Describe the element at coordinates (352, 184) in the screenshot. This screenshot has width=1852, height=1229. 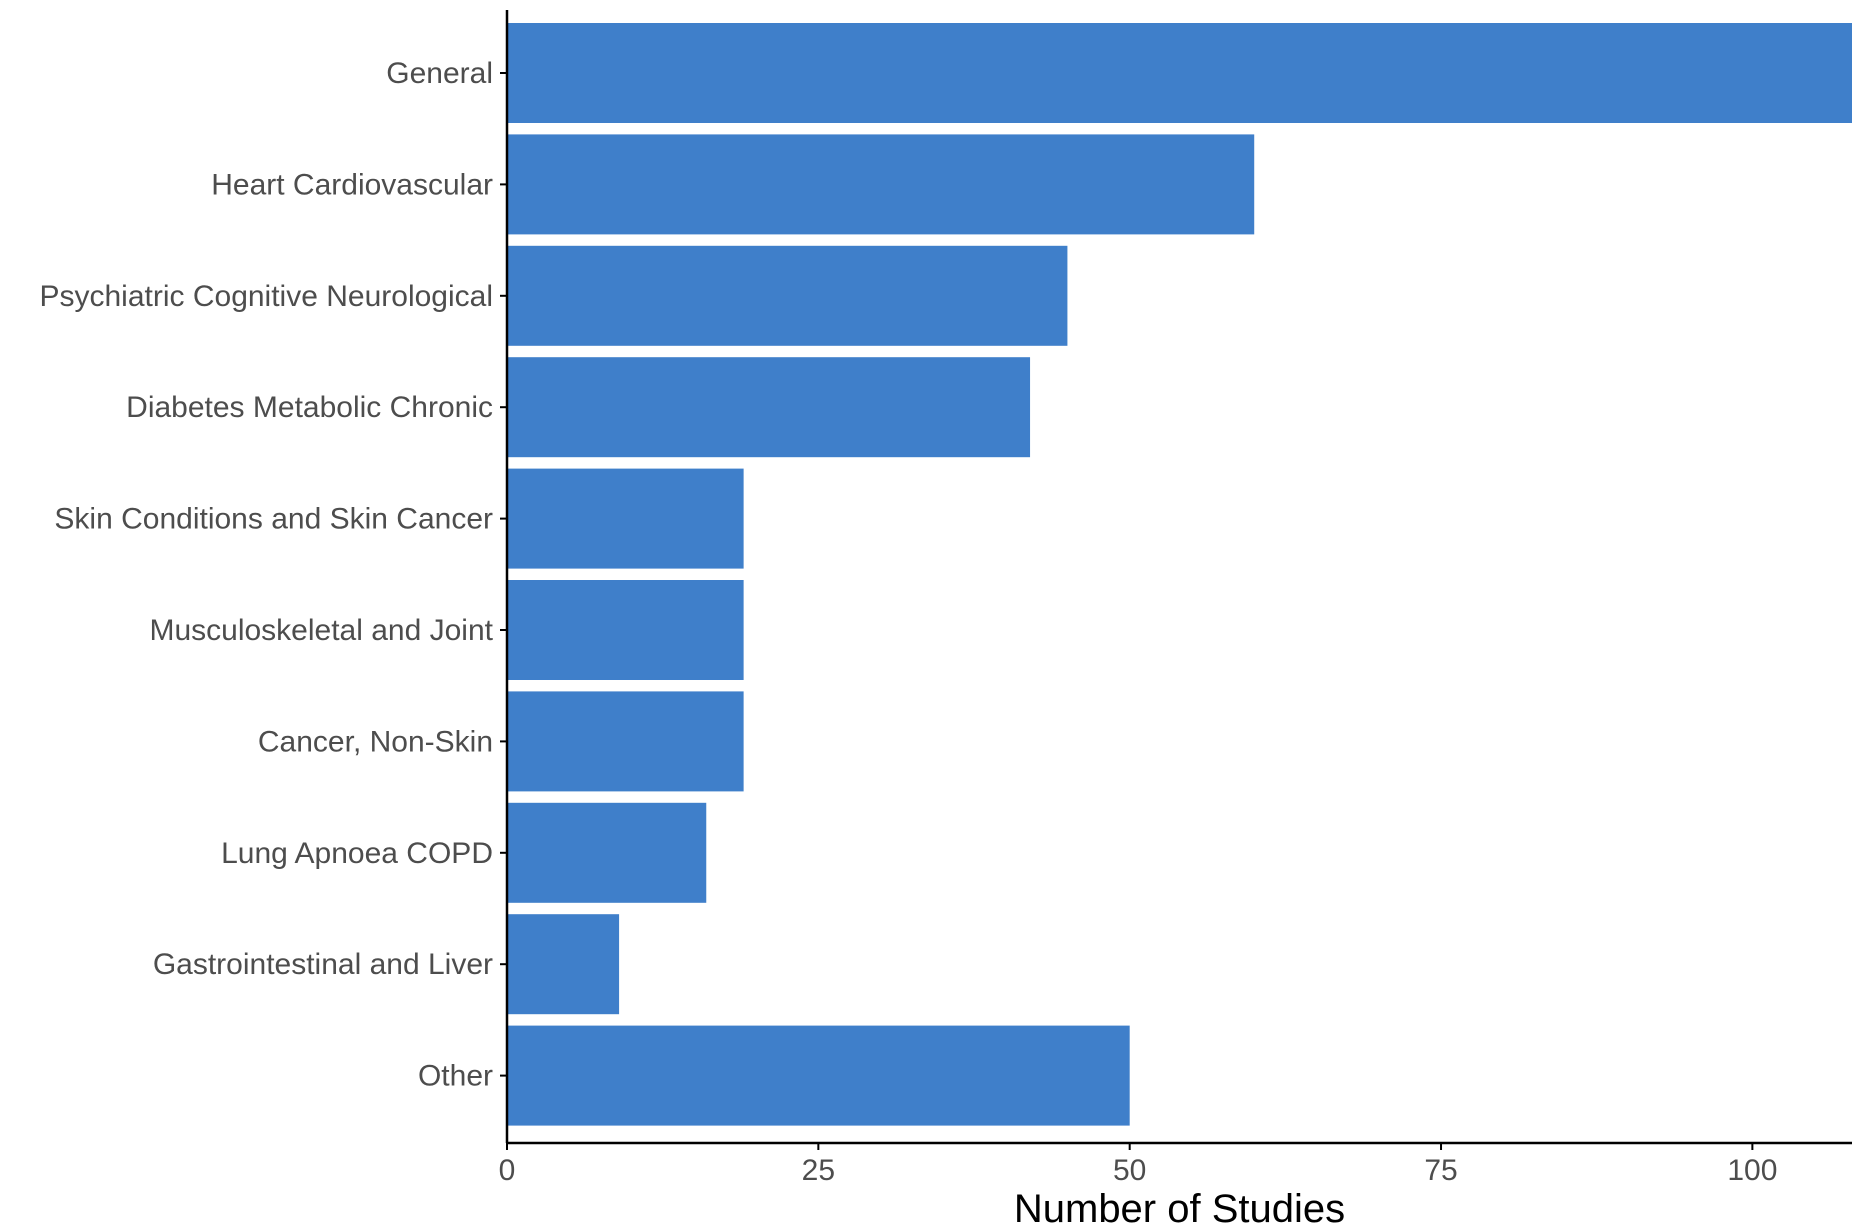
I see `y-tick-label-1: Heart Cardiovascular` at that location.